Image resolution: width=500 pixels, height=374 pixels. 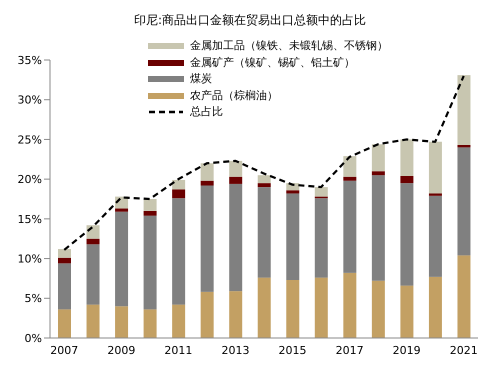 What do you see at coordinates (201, 79) in the screenshot?
I see `legend-label: 煤炭` at bounding box center [201, 79].